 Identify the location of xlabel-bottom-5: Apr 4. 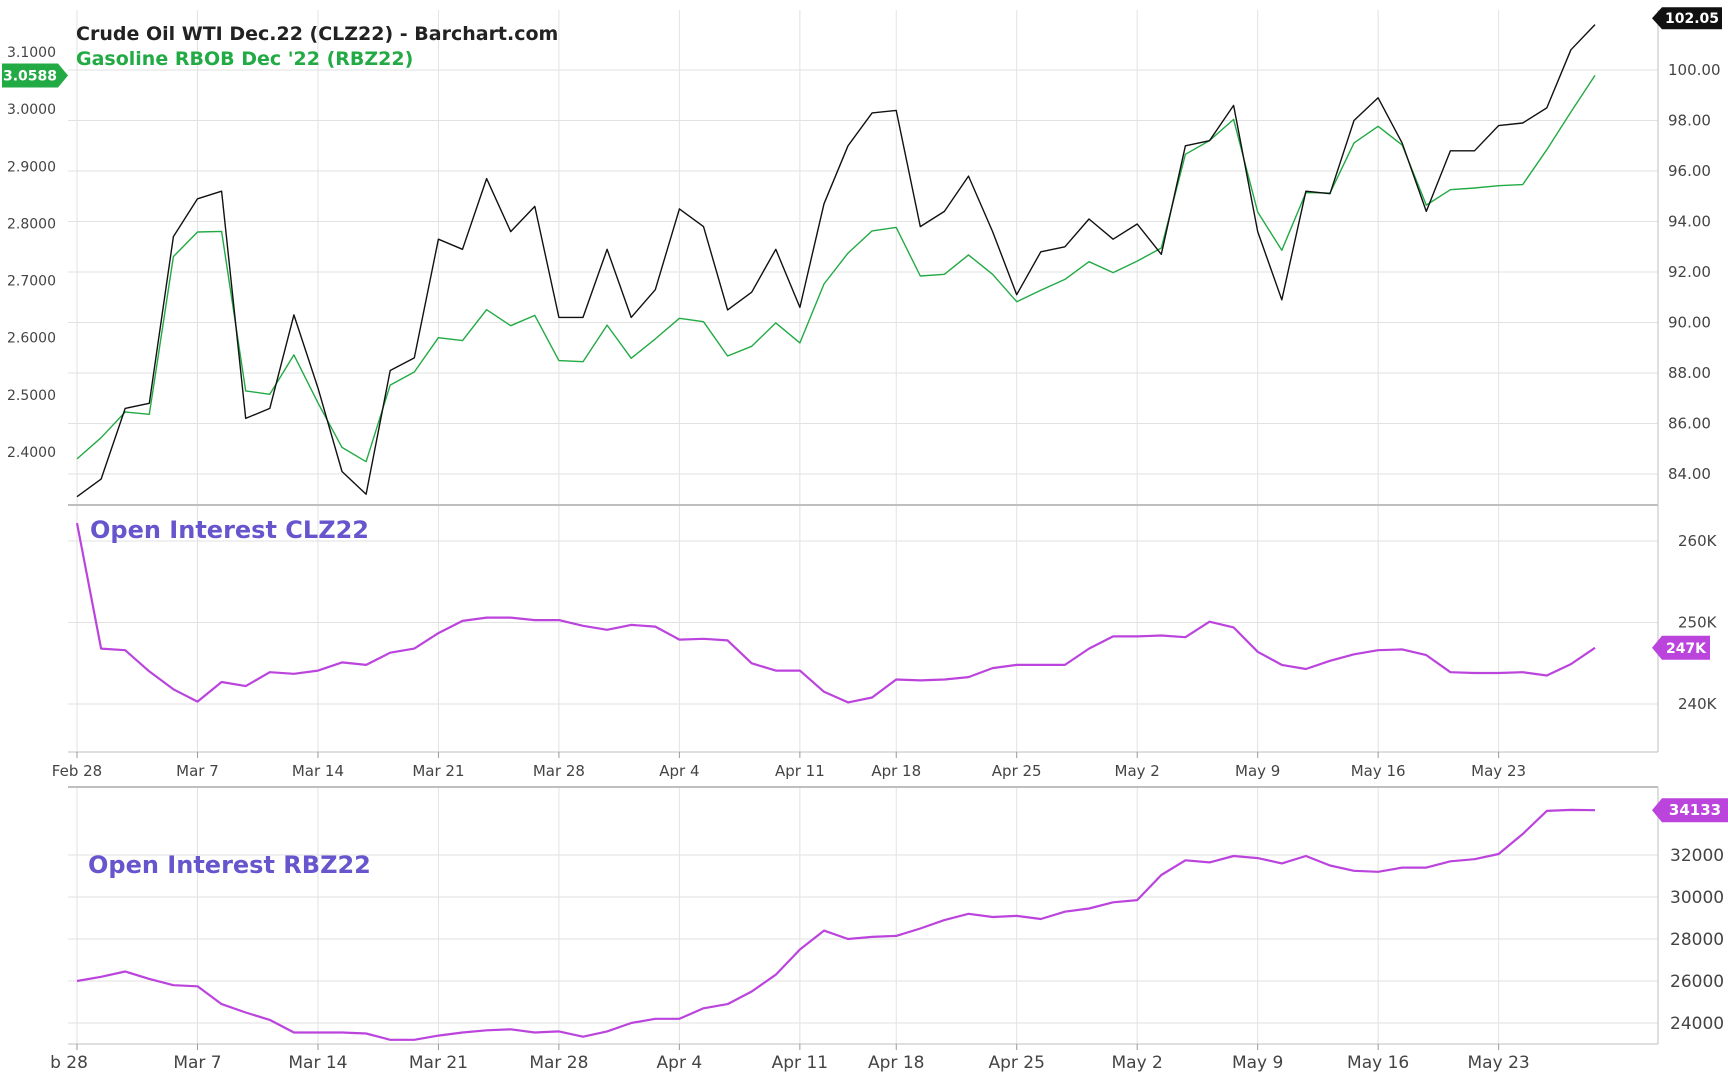
(680, 1063).